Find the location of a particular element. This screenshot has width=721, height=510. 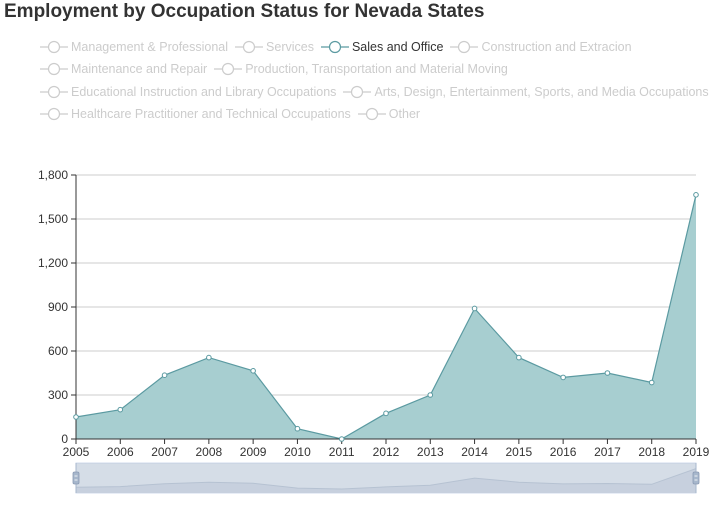

y-tick-label: 0 is located at coordinates (64, 439).